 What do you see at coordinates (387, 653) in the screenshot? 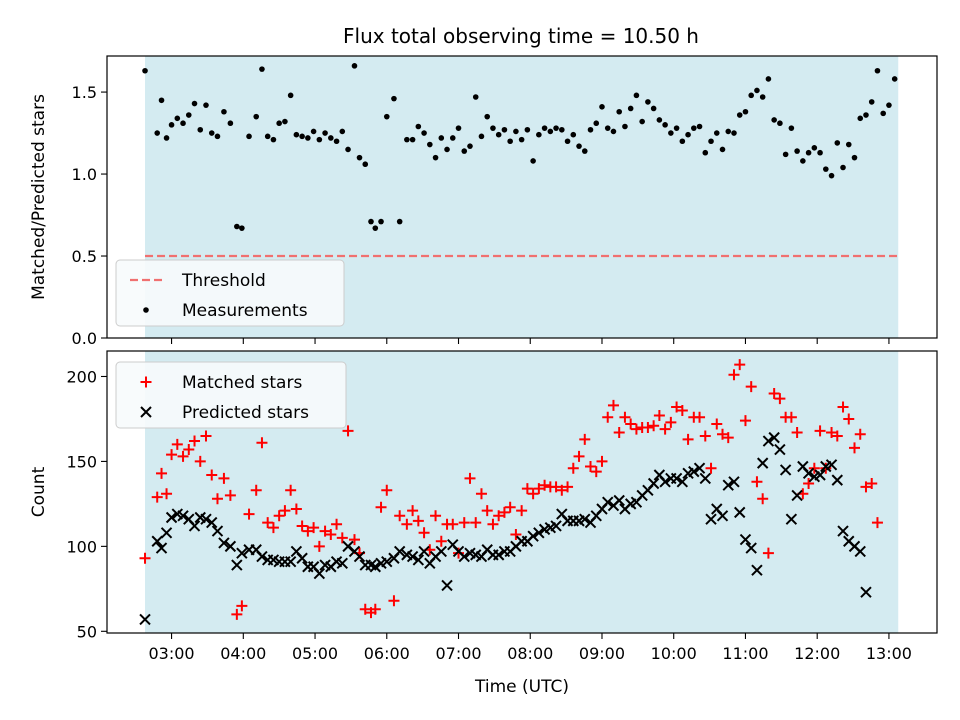
I see `x-tick-label: 06:00` at bounding box center [387, 653].